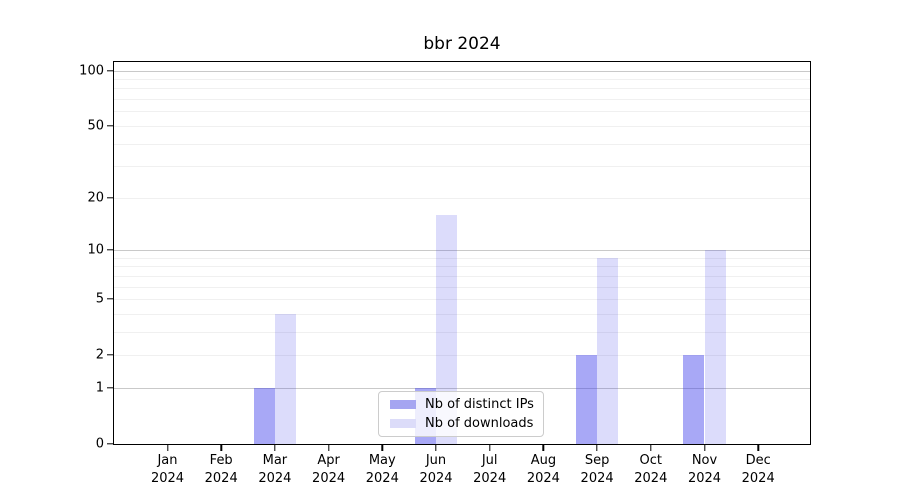 This screenshot has width=900, height=500. What do you see at coordinates (403, 423) in the screenshot?
I see `legend-swatch-downloads` at bounding box center [403, 423].